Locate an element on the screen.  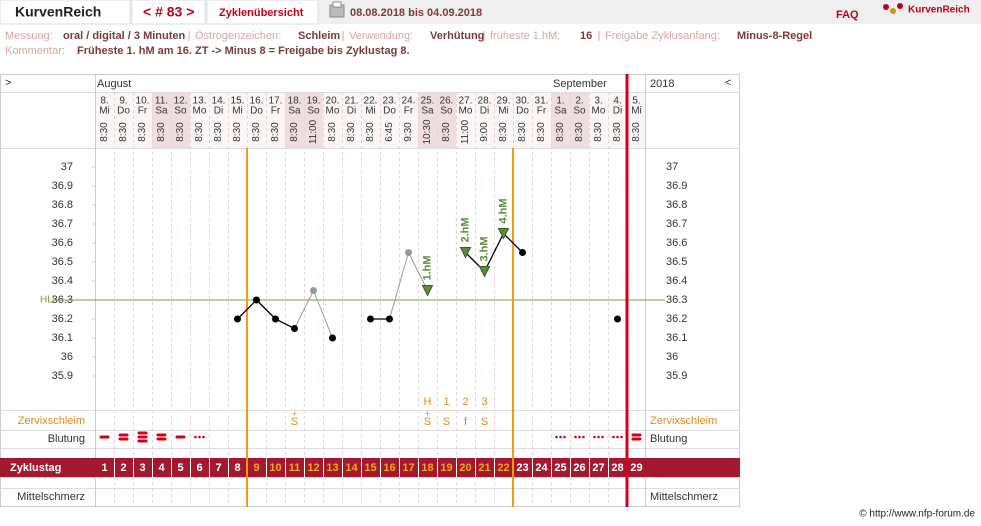
hm-label: 4.hM is located at coordinates (503, 210).